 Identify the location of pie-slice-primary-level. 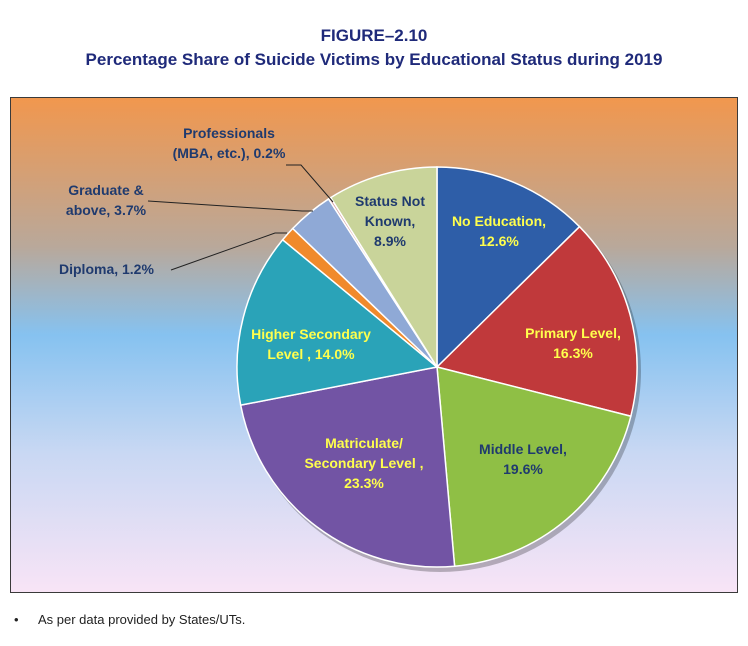
(536, 321).